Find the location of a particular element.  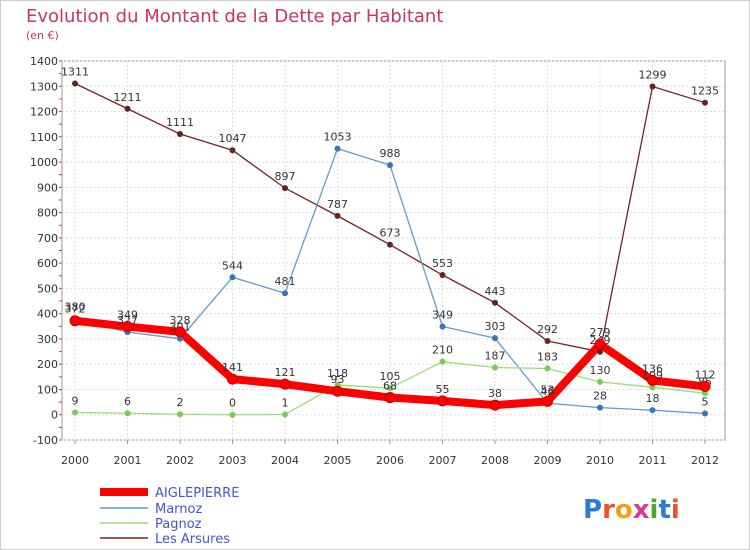

data-label: 183 is located at coordinates (547, 356).